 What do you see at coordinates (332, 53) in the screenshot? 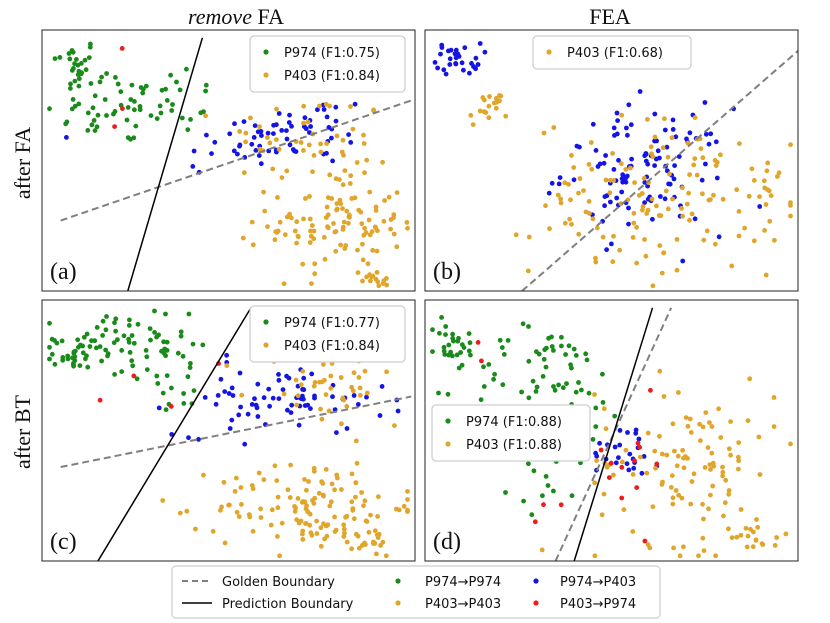
I see `legend-label: P974 (F1:0.75)` at bounding box center [332, 53].